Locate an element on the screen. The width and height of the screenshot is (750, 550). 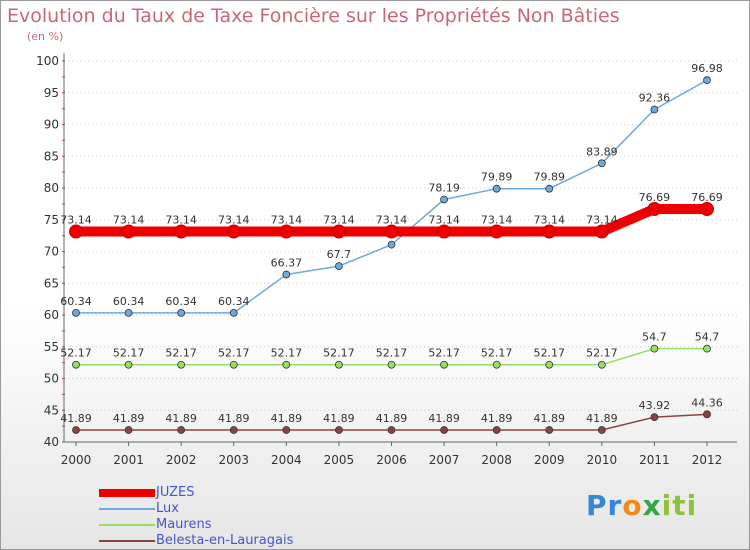
logo-part-2: o is located at coordinates (632, 505).